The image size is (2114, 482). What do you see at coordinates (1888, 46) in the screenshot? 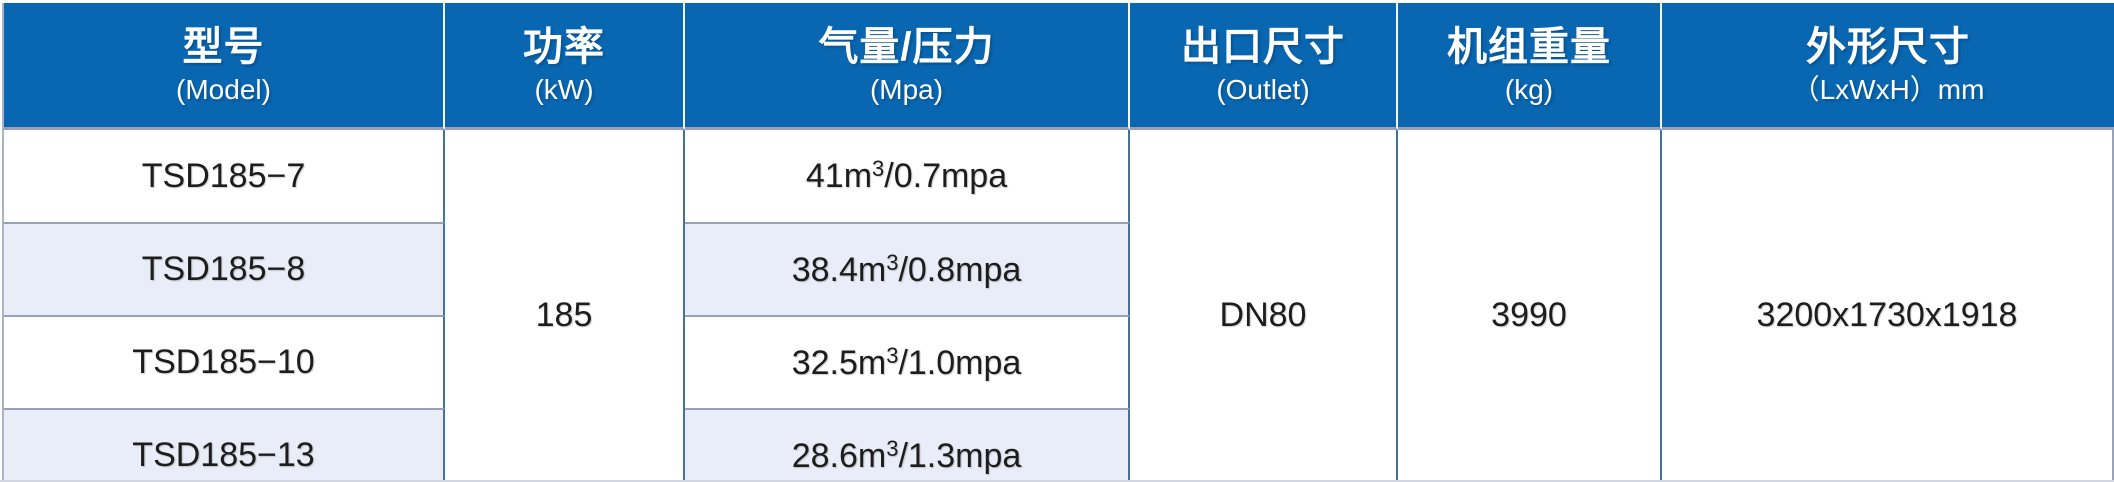
I see `header-label-cn: 外形尺寸` at bounding box center [1888, 46].